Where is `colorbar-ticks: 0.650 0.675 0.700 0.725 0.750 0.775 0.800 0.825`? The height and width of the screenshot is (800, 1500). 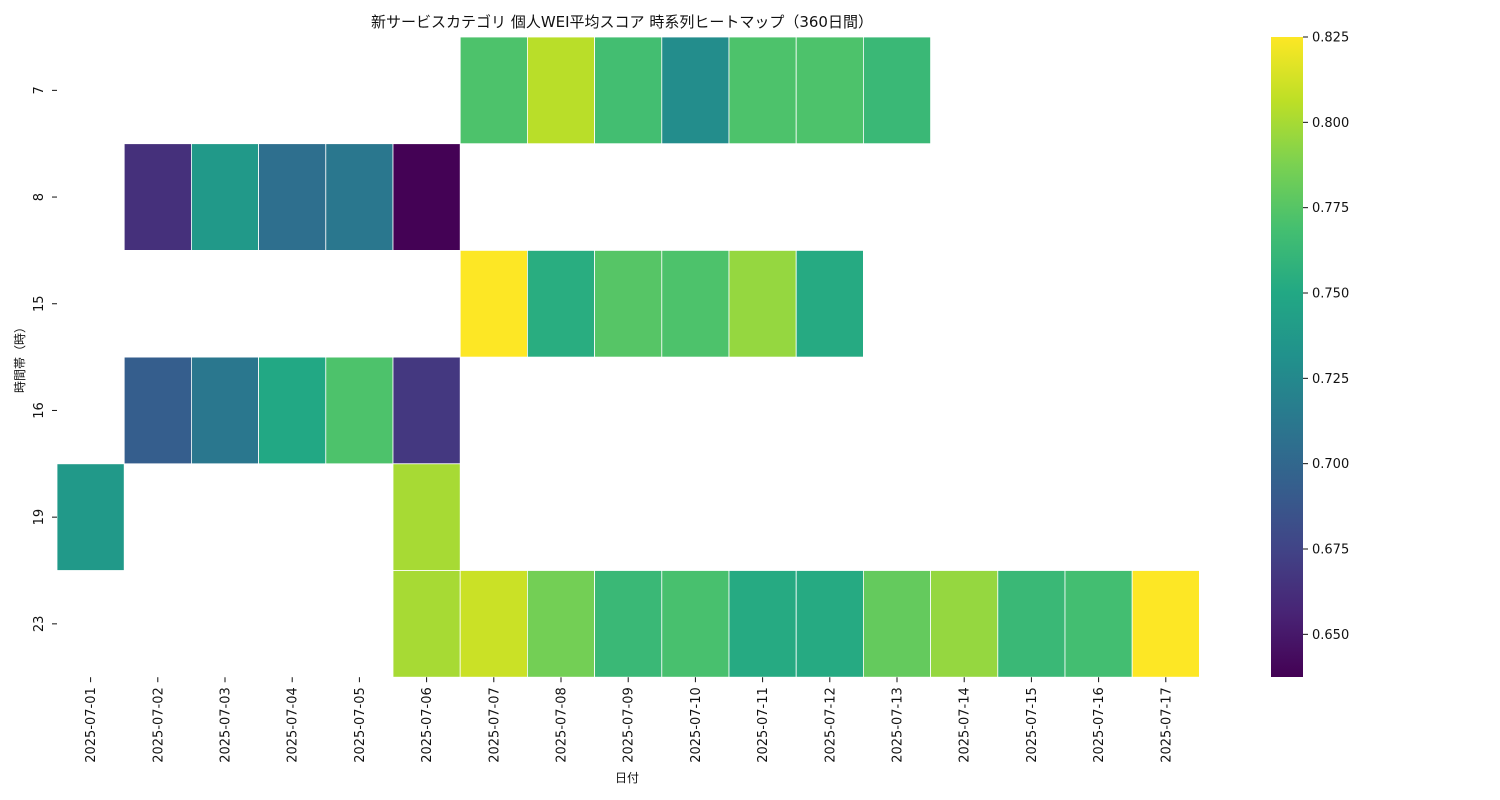
colorbar-ticks: 0.650 0.675 0.700 0.725 0.750 0.775 0.800 0.825 is located at coordinates (1326, 337).